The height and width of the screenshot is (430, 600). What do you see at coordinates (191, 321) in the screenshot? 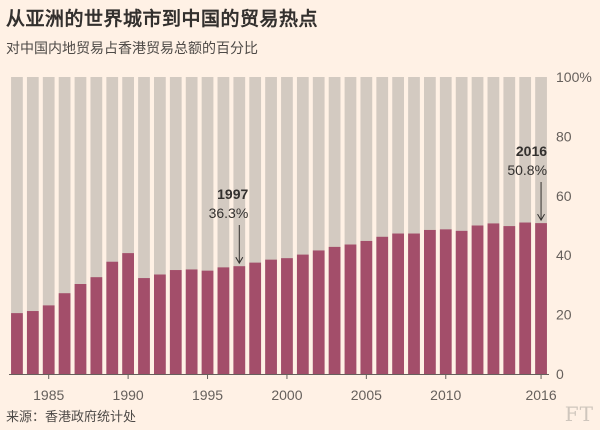
I see `bar-1994` at bounding box center [191, 321].